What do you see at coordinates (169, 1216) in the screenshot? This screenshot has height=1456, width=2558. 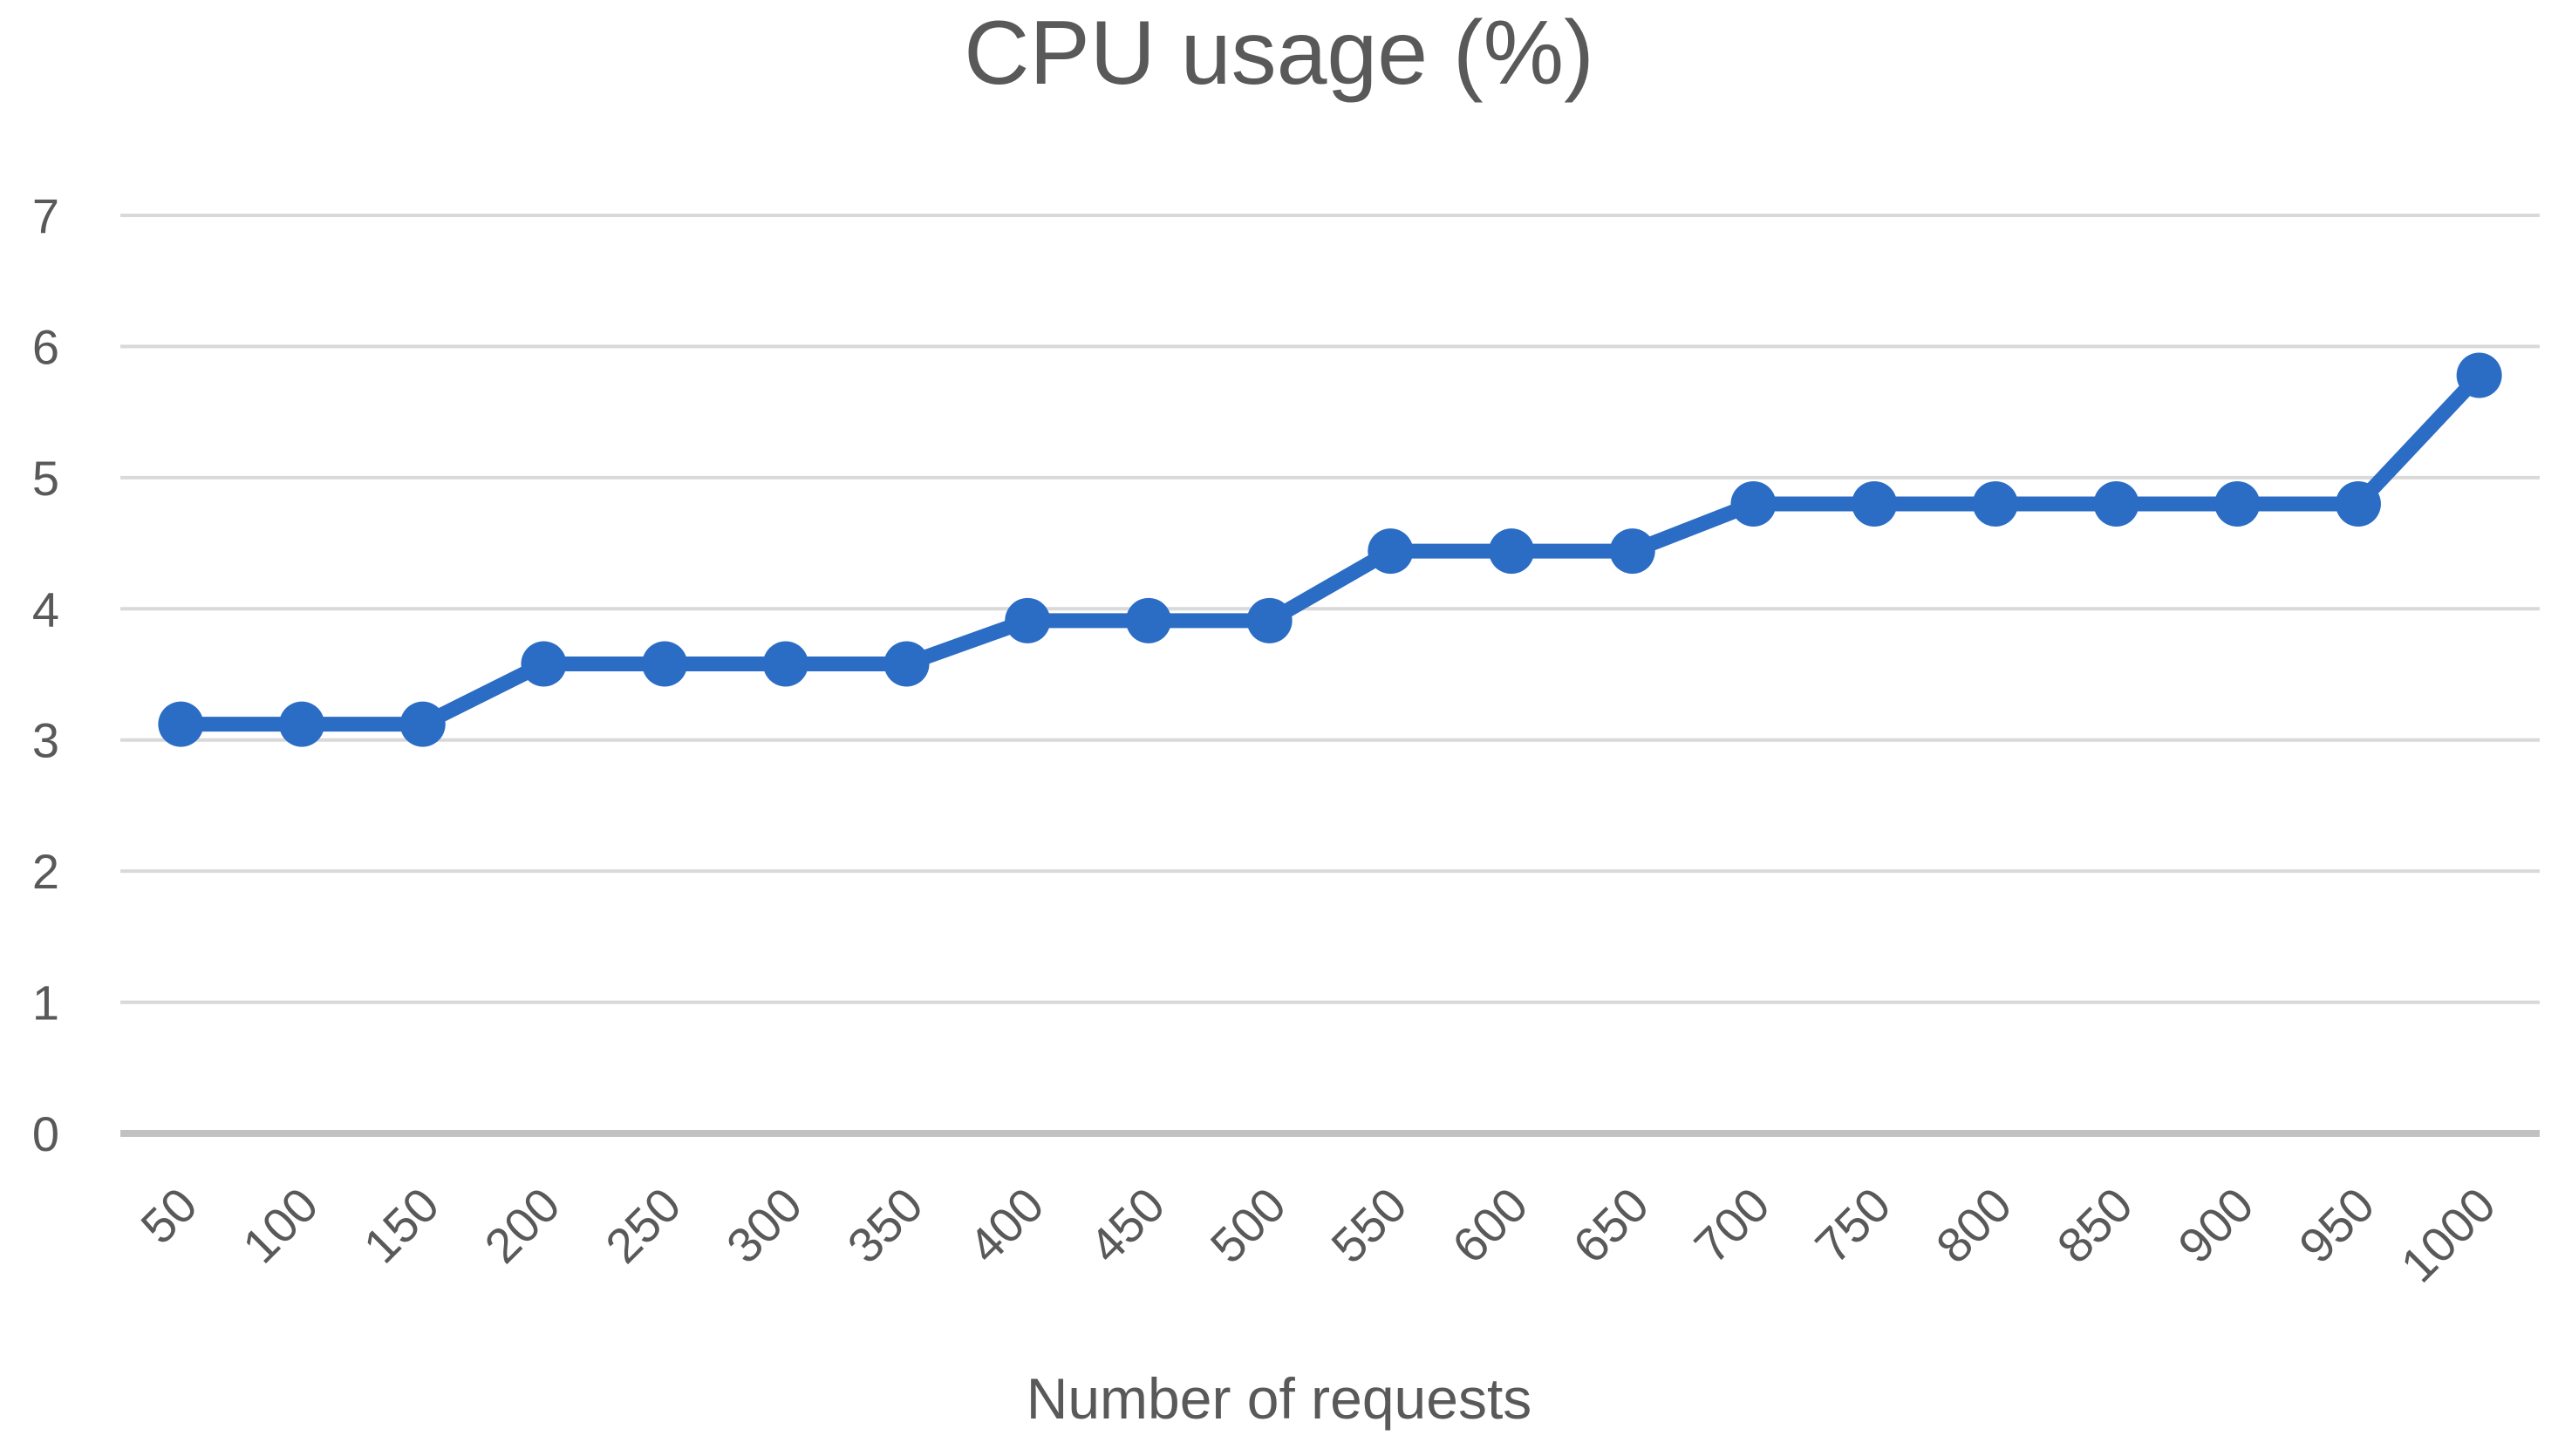 I see `x-tick-label: 50` at bounding box center [169, 1216].